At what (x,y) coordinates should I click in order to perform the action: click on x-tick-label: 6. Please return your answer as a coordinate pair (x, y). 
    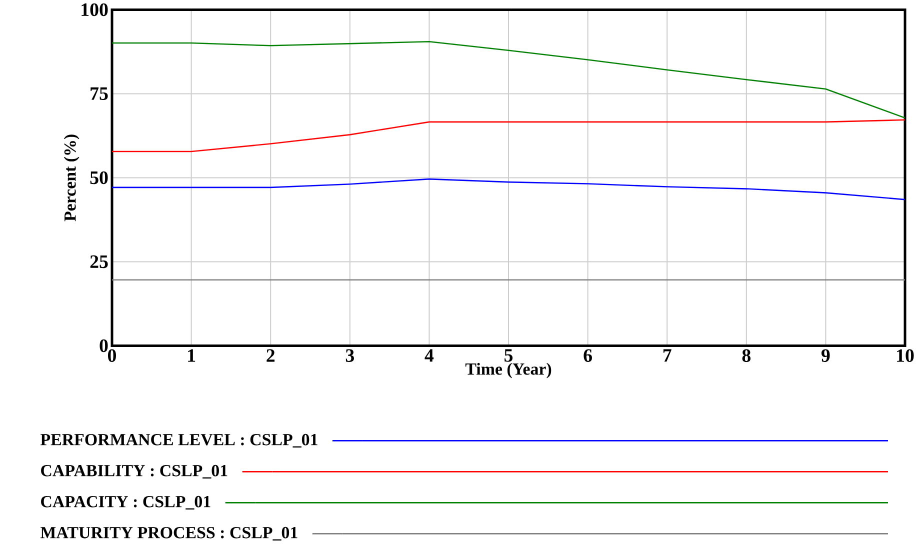
    Looking at the image, I should click on (588, 355).